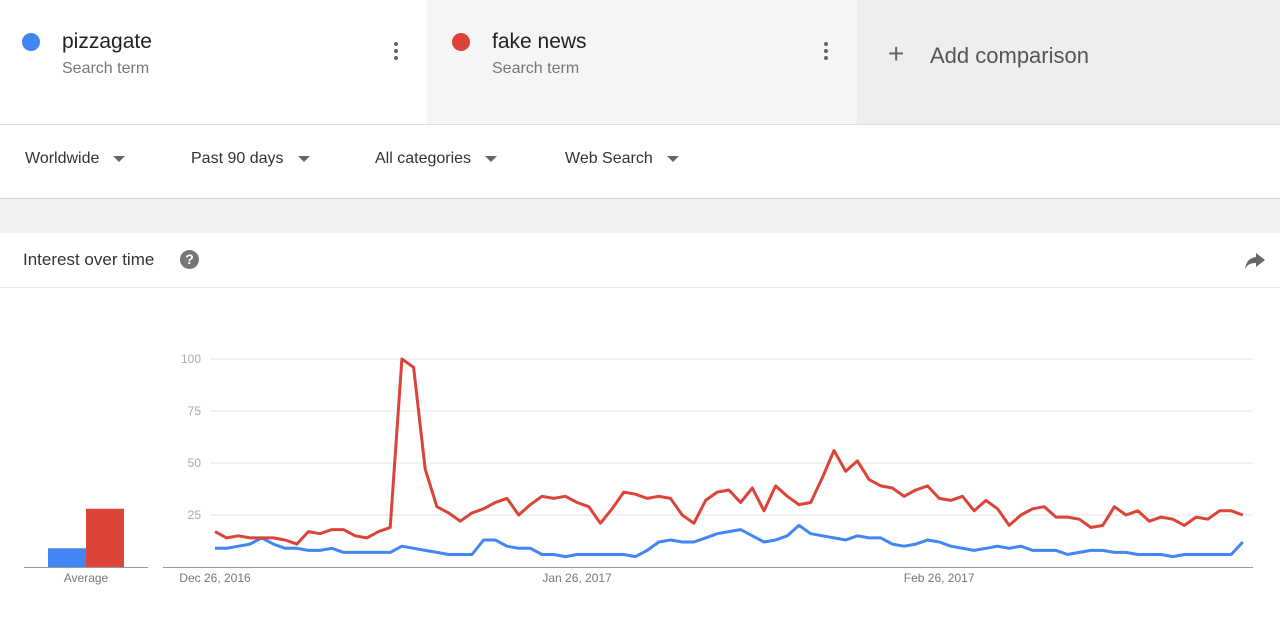  I want to click on filter: Past 90 days, so click(250, 159).